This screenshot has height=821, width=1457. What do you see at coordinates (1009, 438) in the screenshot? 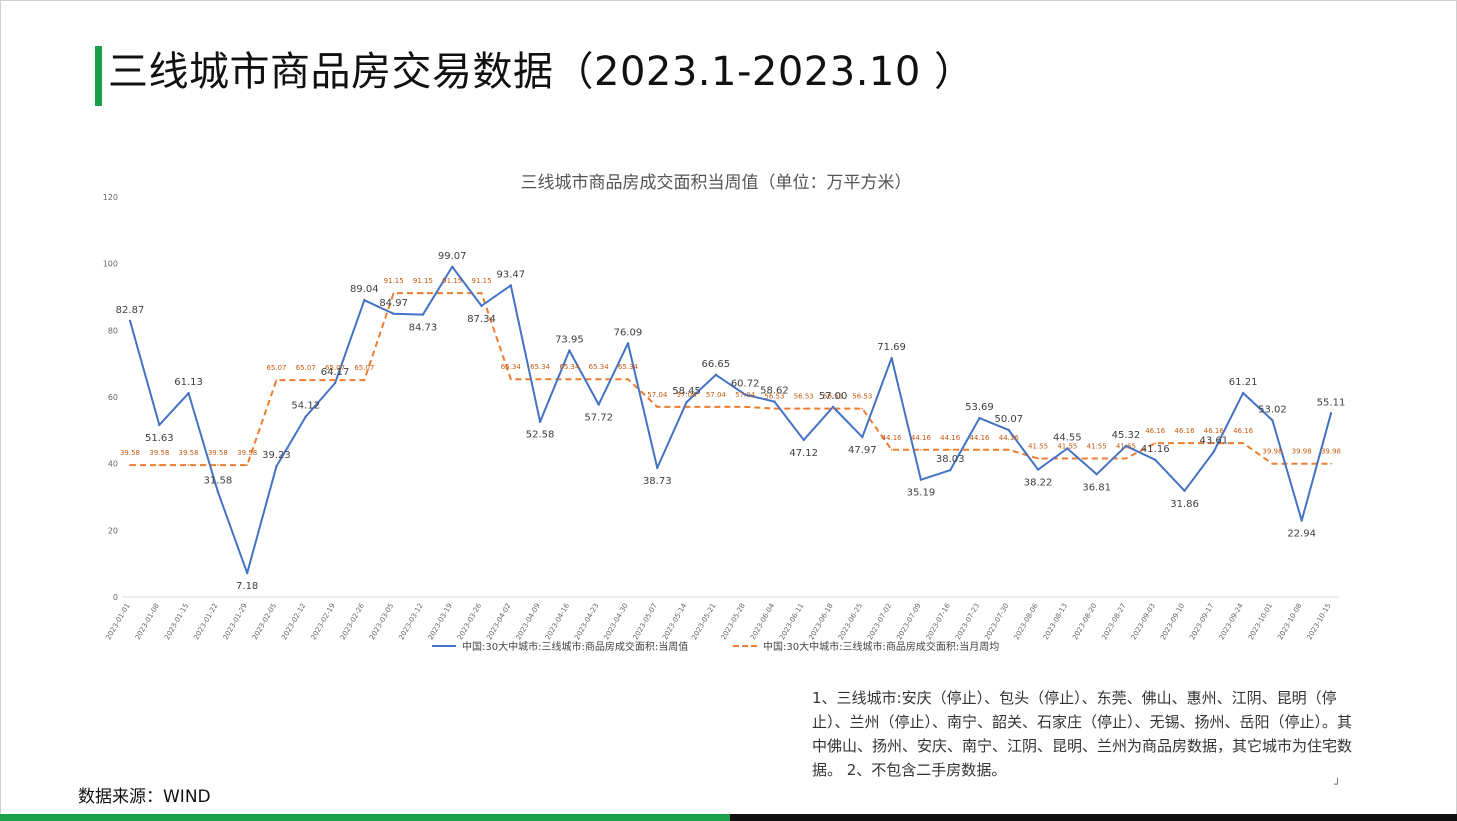
I see `data-label-monthly-avg: 44.16` at bounding box center [1009, 438].